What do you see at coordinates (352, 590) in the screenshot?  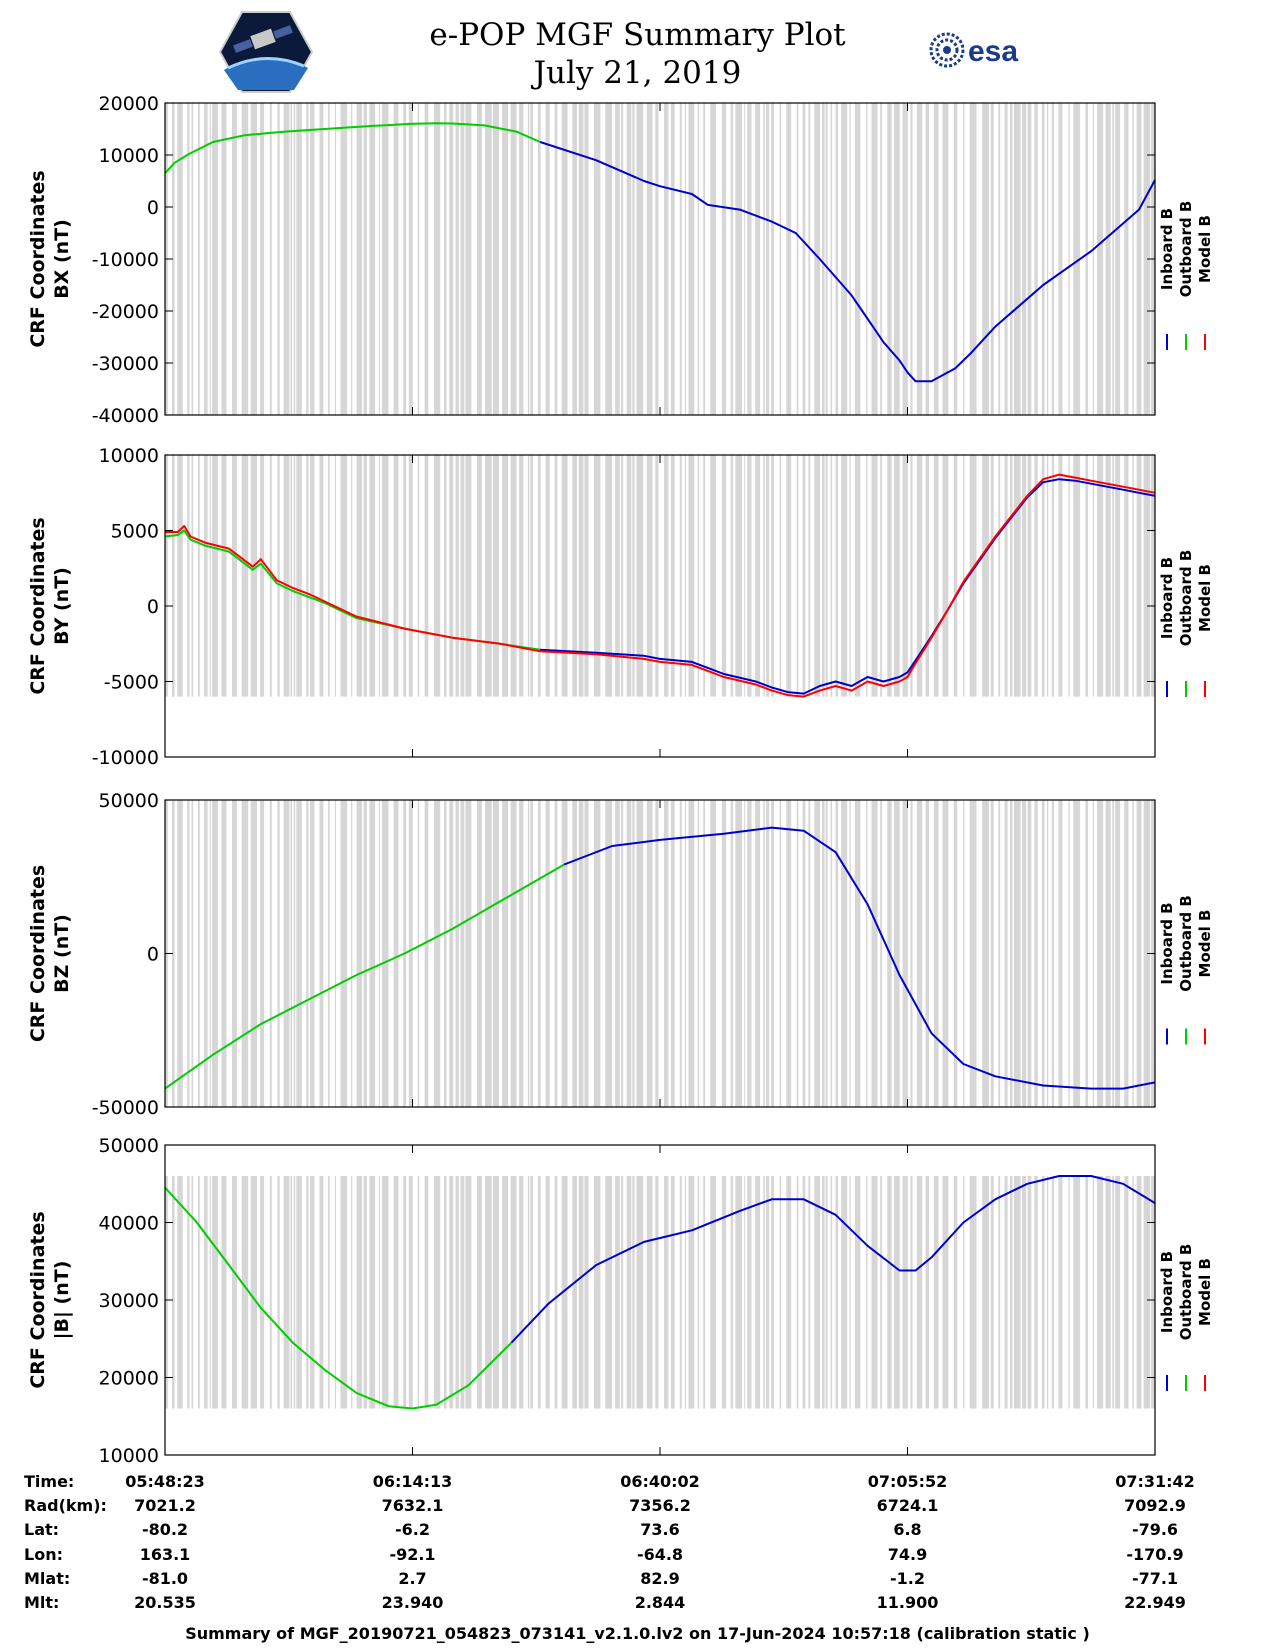 I see `series-line-outboard-b` at bounding box center [352, 590].